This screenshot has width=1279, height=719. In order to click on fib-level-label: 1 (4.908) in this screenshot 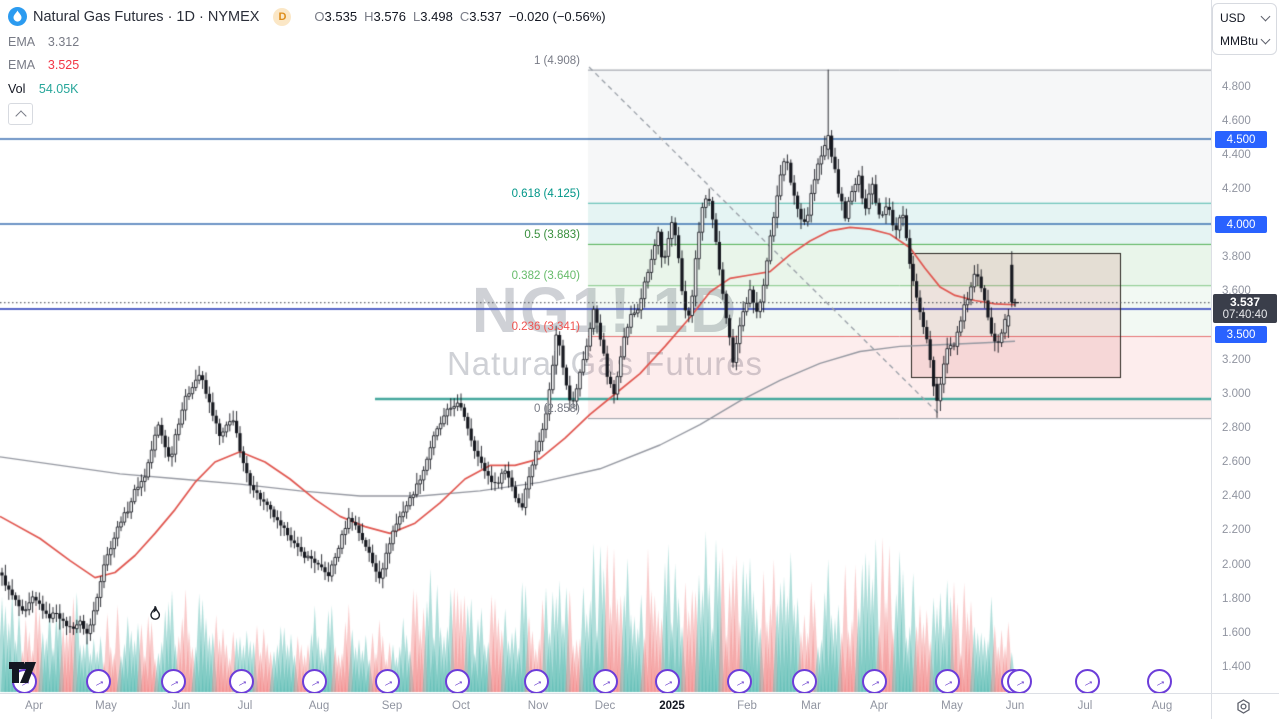, I will do `click(556, 60)`.